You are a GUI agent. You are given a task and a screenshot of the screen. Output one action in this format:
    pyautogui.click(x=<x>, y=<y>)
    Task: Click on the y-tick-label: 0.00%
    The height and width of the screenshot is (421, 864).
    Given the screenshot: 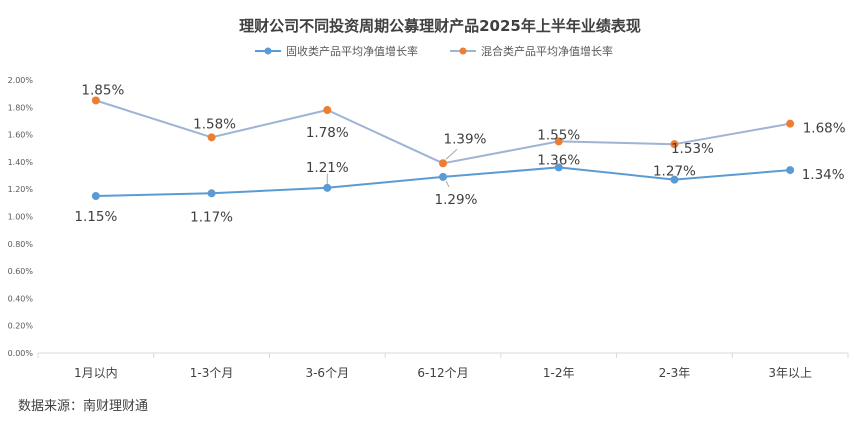 What is the action you would take?
    pyautogui.click(x=21, y=353)
    